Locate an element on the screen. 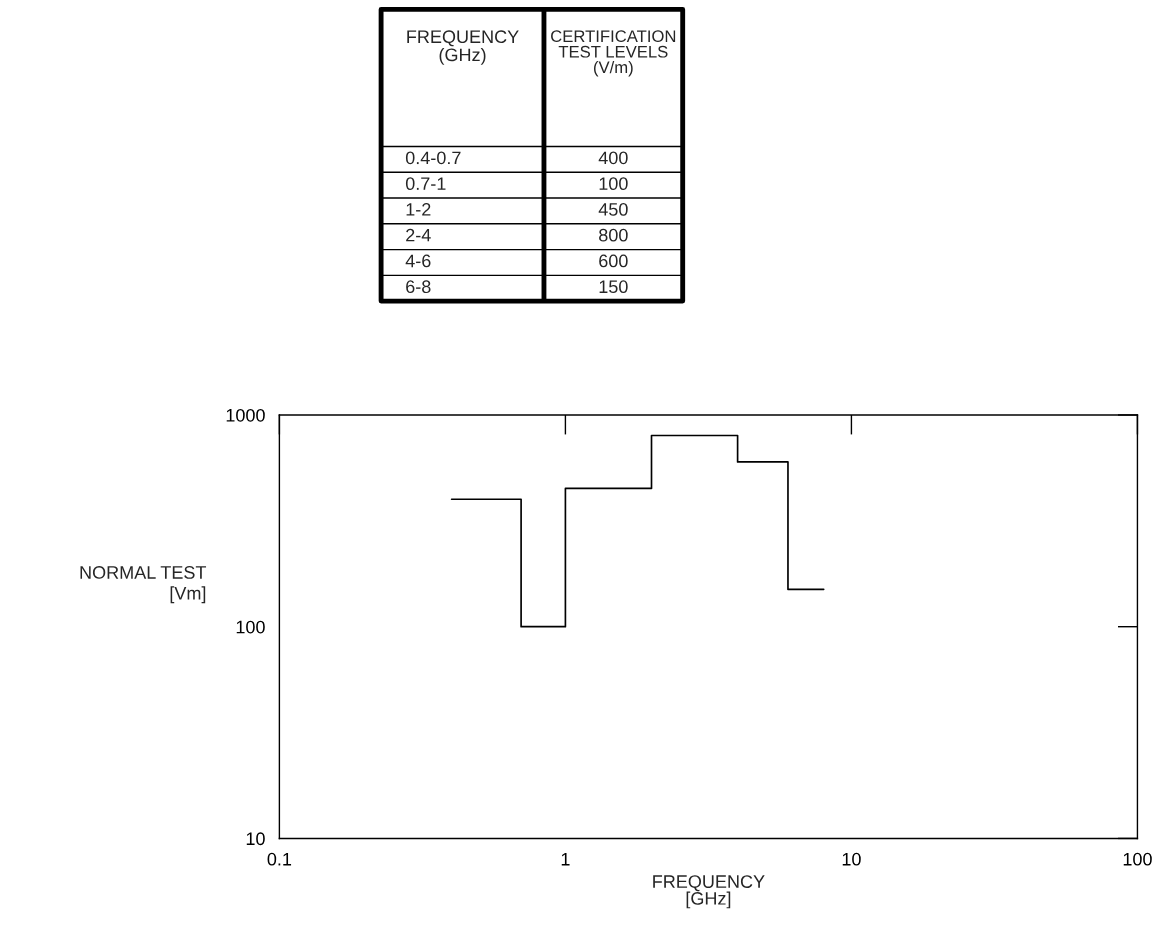 The image size is (1169, 941). text: 6-8 is located at coordinates (418, 287).